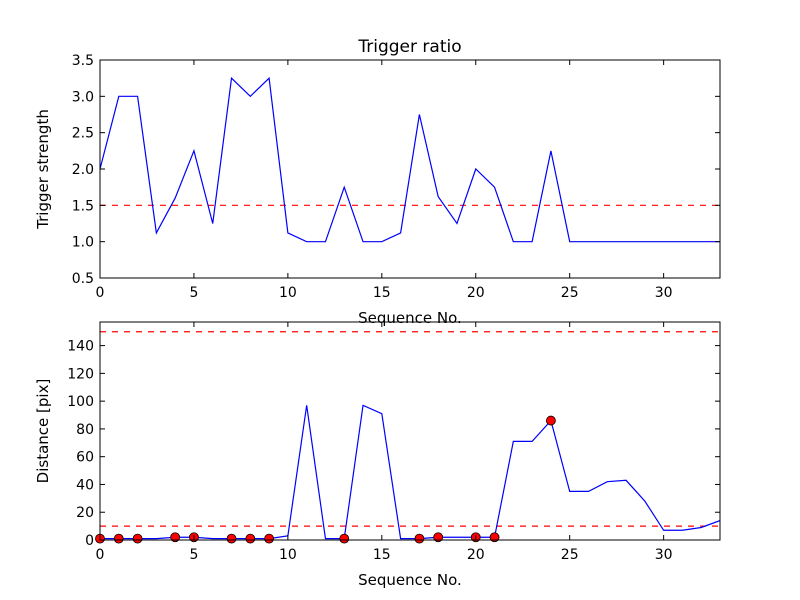 Image resolution: width=800 pixels, height=600 pixels. I want to click on y-tick-label: 80, so click(85, 430).